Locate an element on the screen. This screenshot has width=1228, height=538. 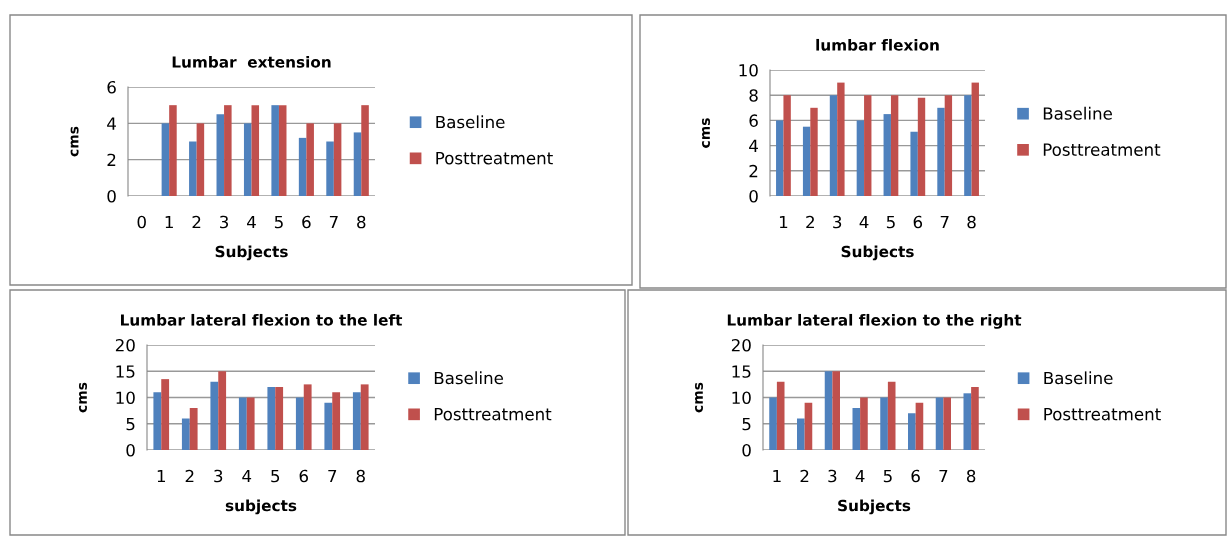
chart-title: Lumbar extension is located at coordinates (251, 61).